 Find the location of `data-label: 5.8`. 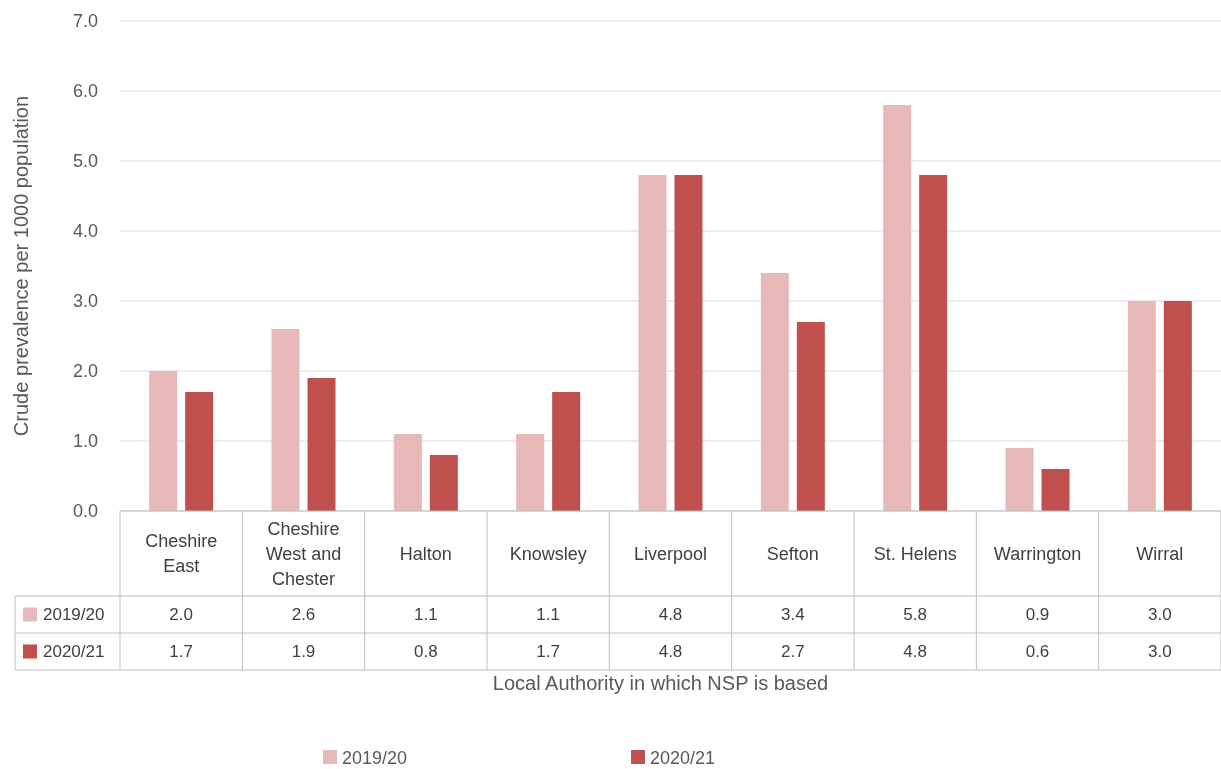

data-label: 5.8 is located at coordinates (915, 615).